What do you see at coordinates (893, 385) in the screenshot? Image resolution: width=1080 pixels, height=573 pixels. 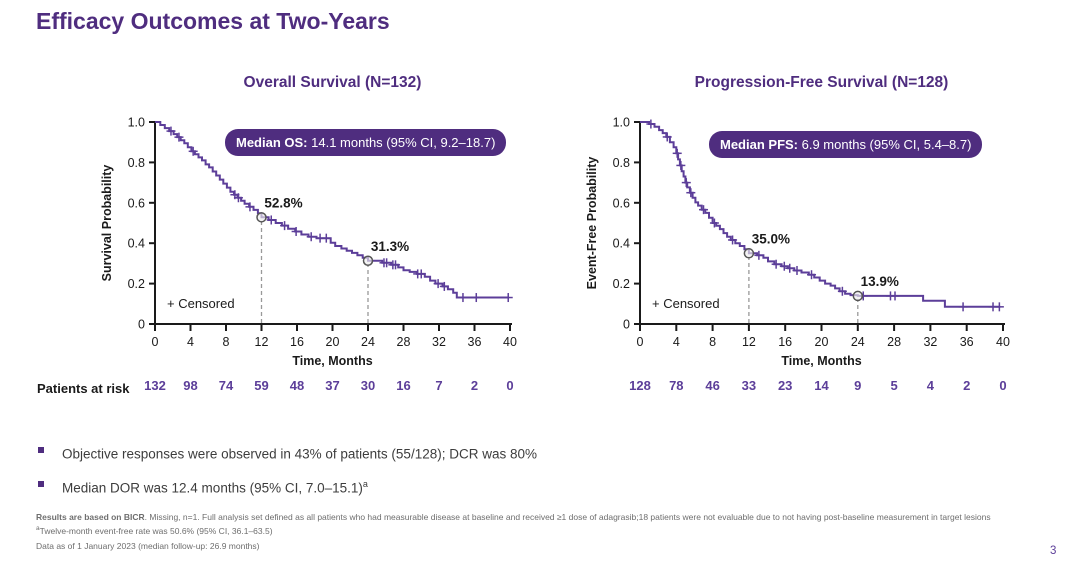 I see `patients-at-risk-value: 5` at bounding box center [893, 385].